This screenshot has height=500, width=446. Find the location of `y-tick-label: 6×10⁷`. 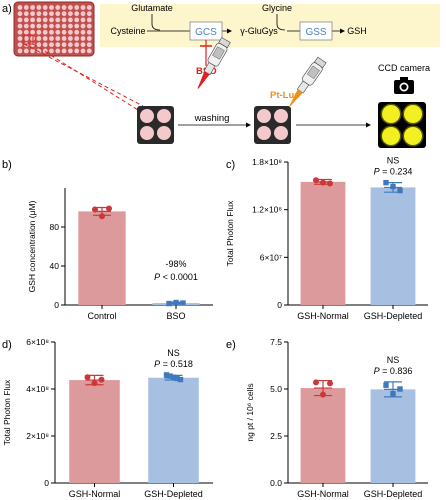

y-tick-label: 6×10⁷ is located at coordinates (271, 257).